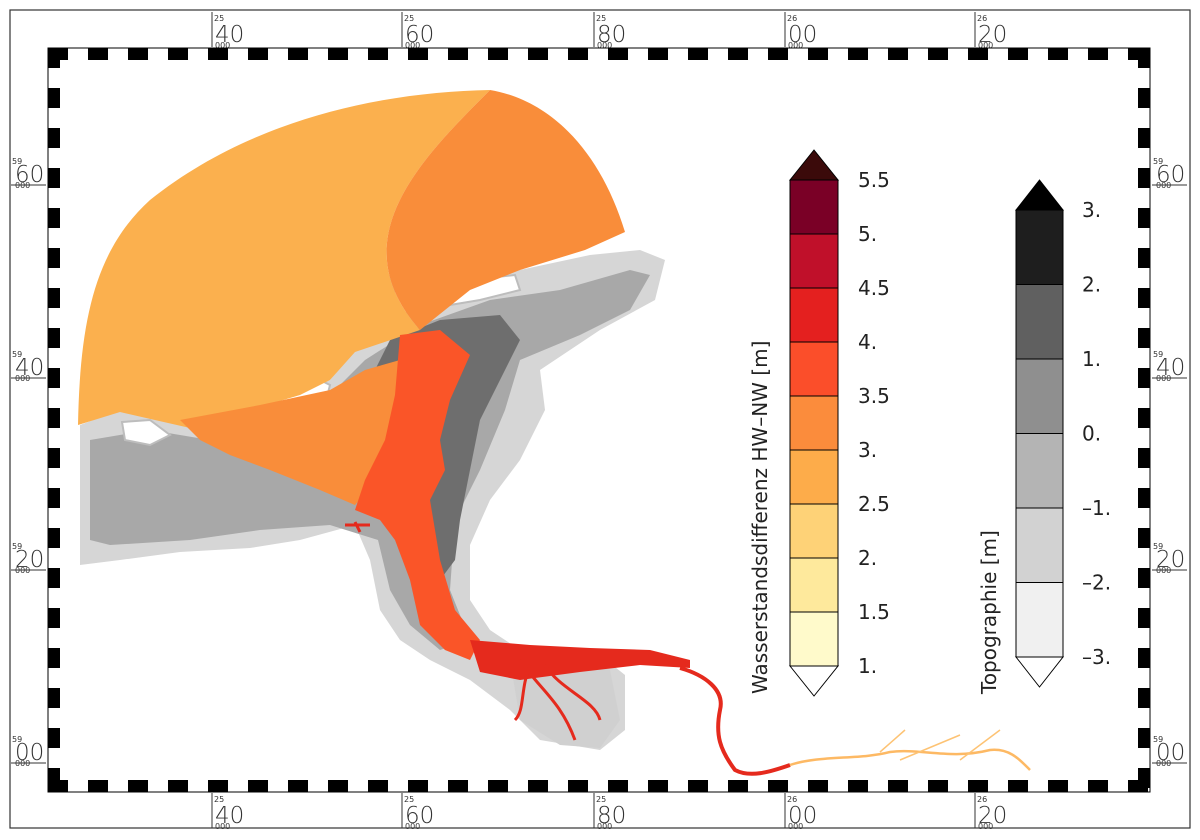 This screenshot has height=840, width=1200. Describe the element at coordinates (1096, 583) in the screenshot. I see `legend-topo-label: –2.` at that location.